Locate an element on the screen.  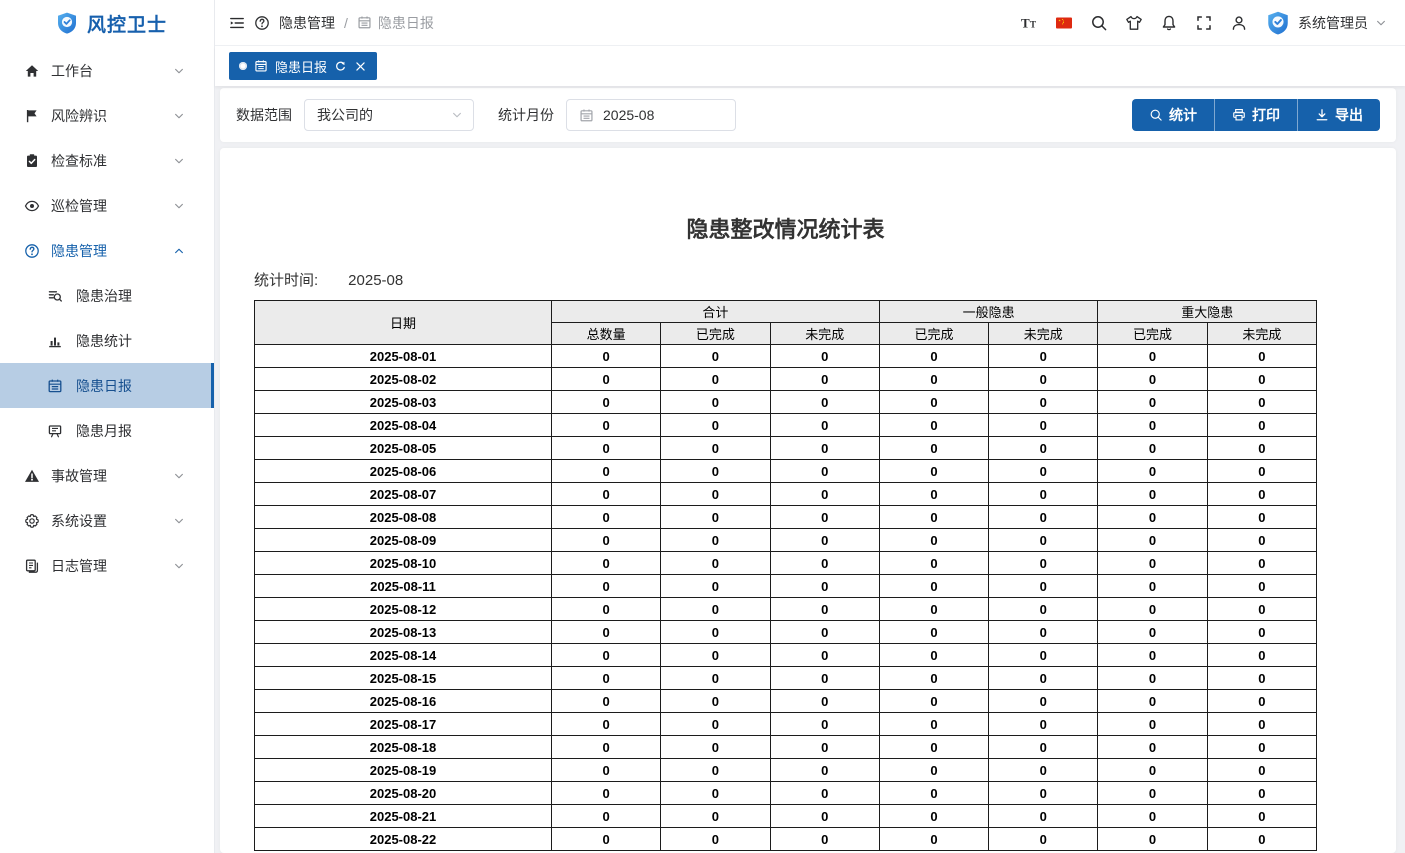
row-date-cell: 2025-08-17 is located at coordinates (403, 724).